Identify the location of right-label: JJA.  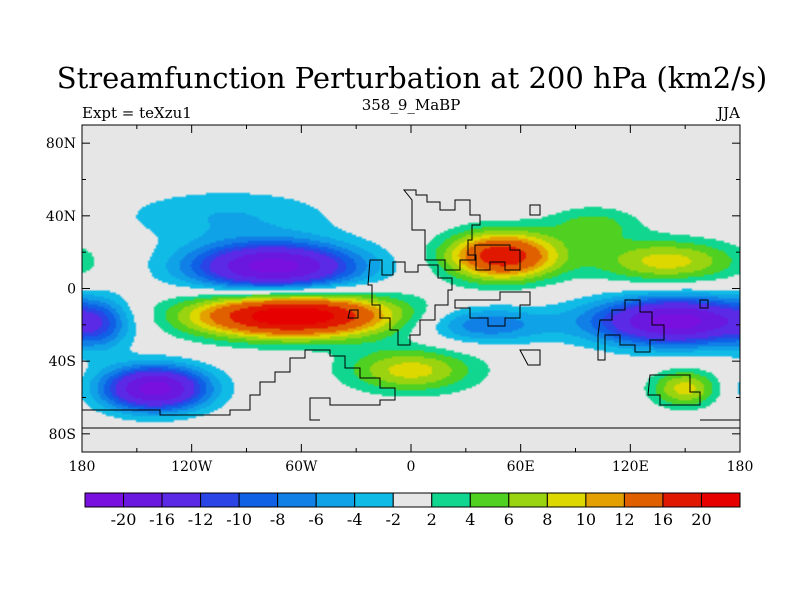
(727, 113).